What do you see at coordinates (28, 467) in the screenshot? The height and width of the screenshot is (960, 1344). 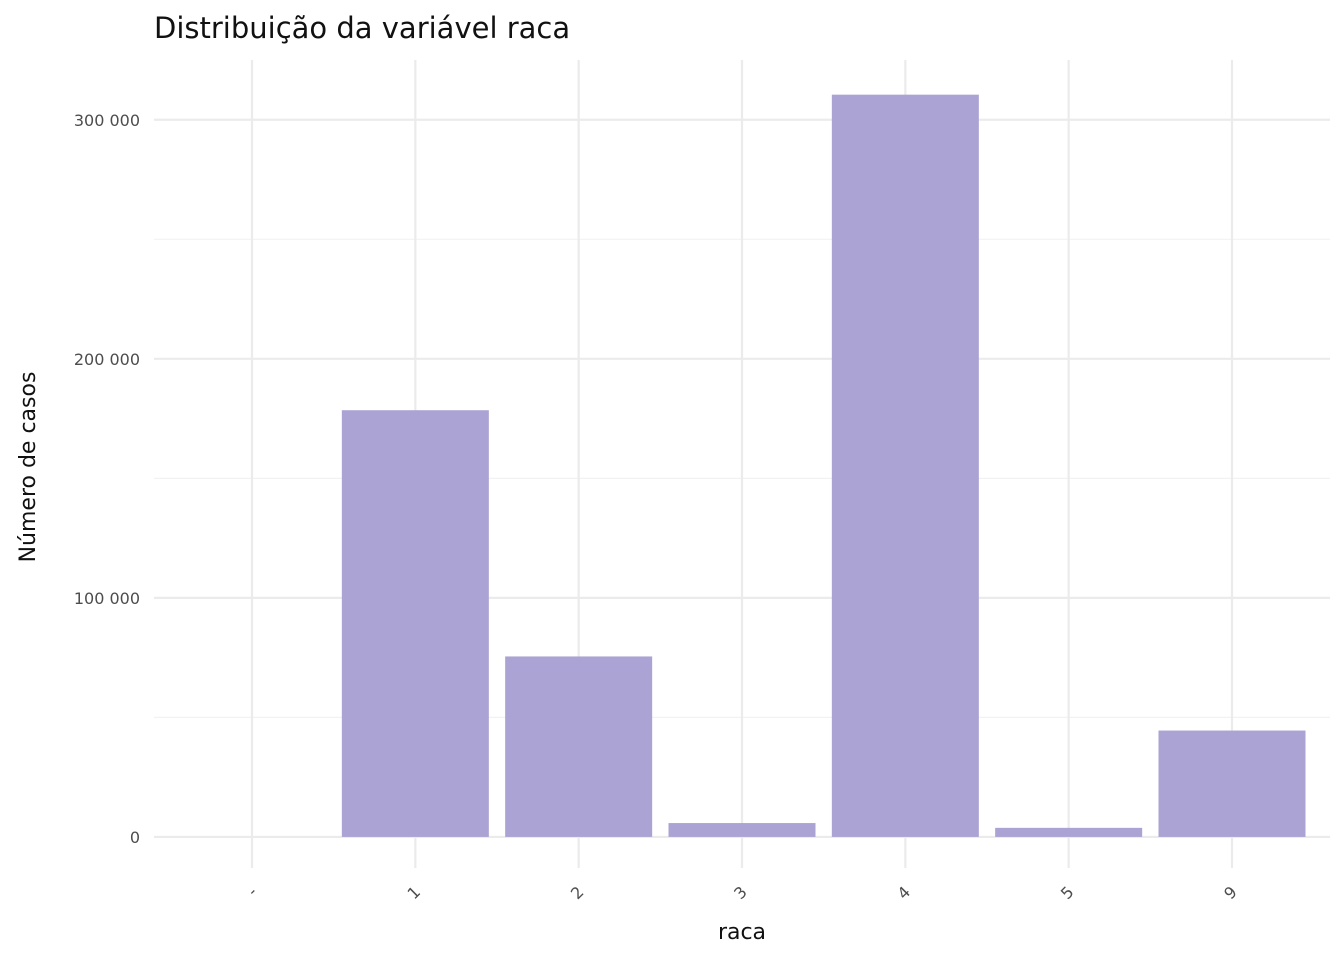 I see `y-axis-title: Número de casos` at bounding box center [28, 467].